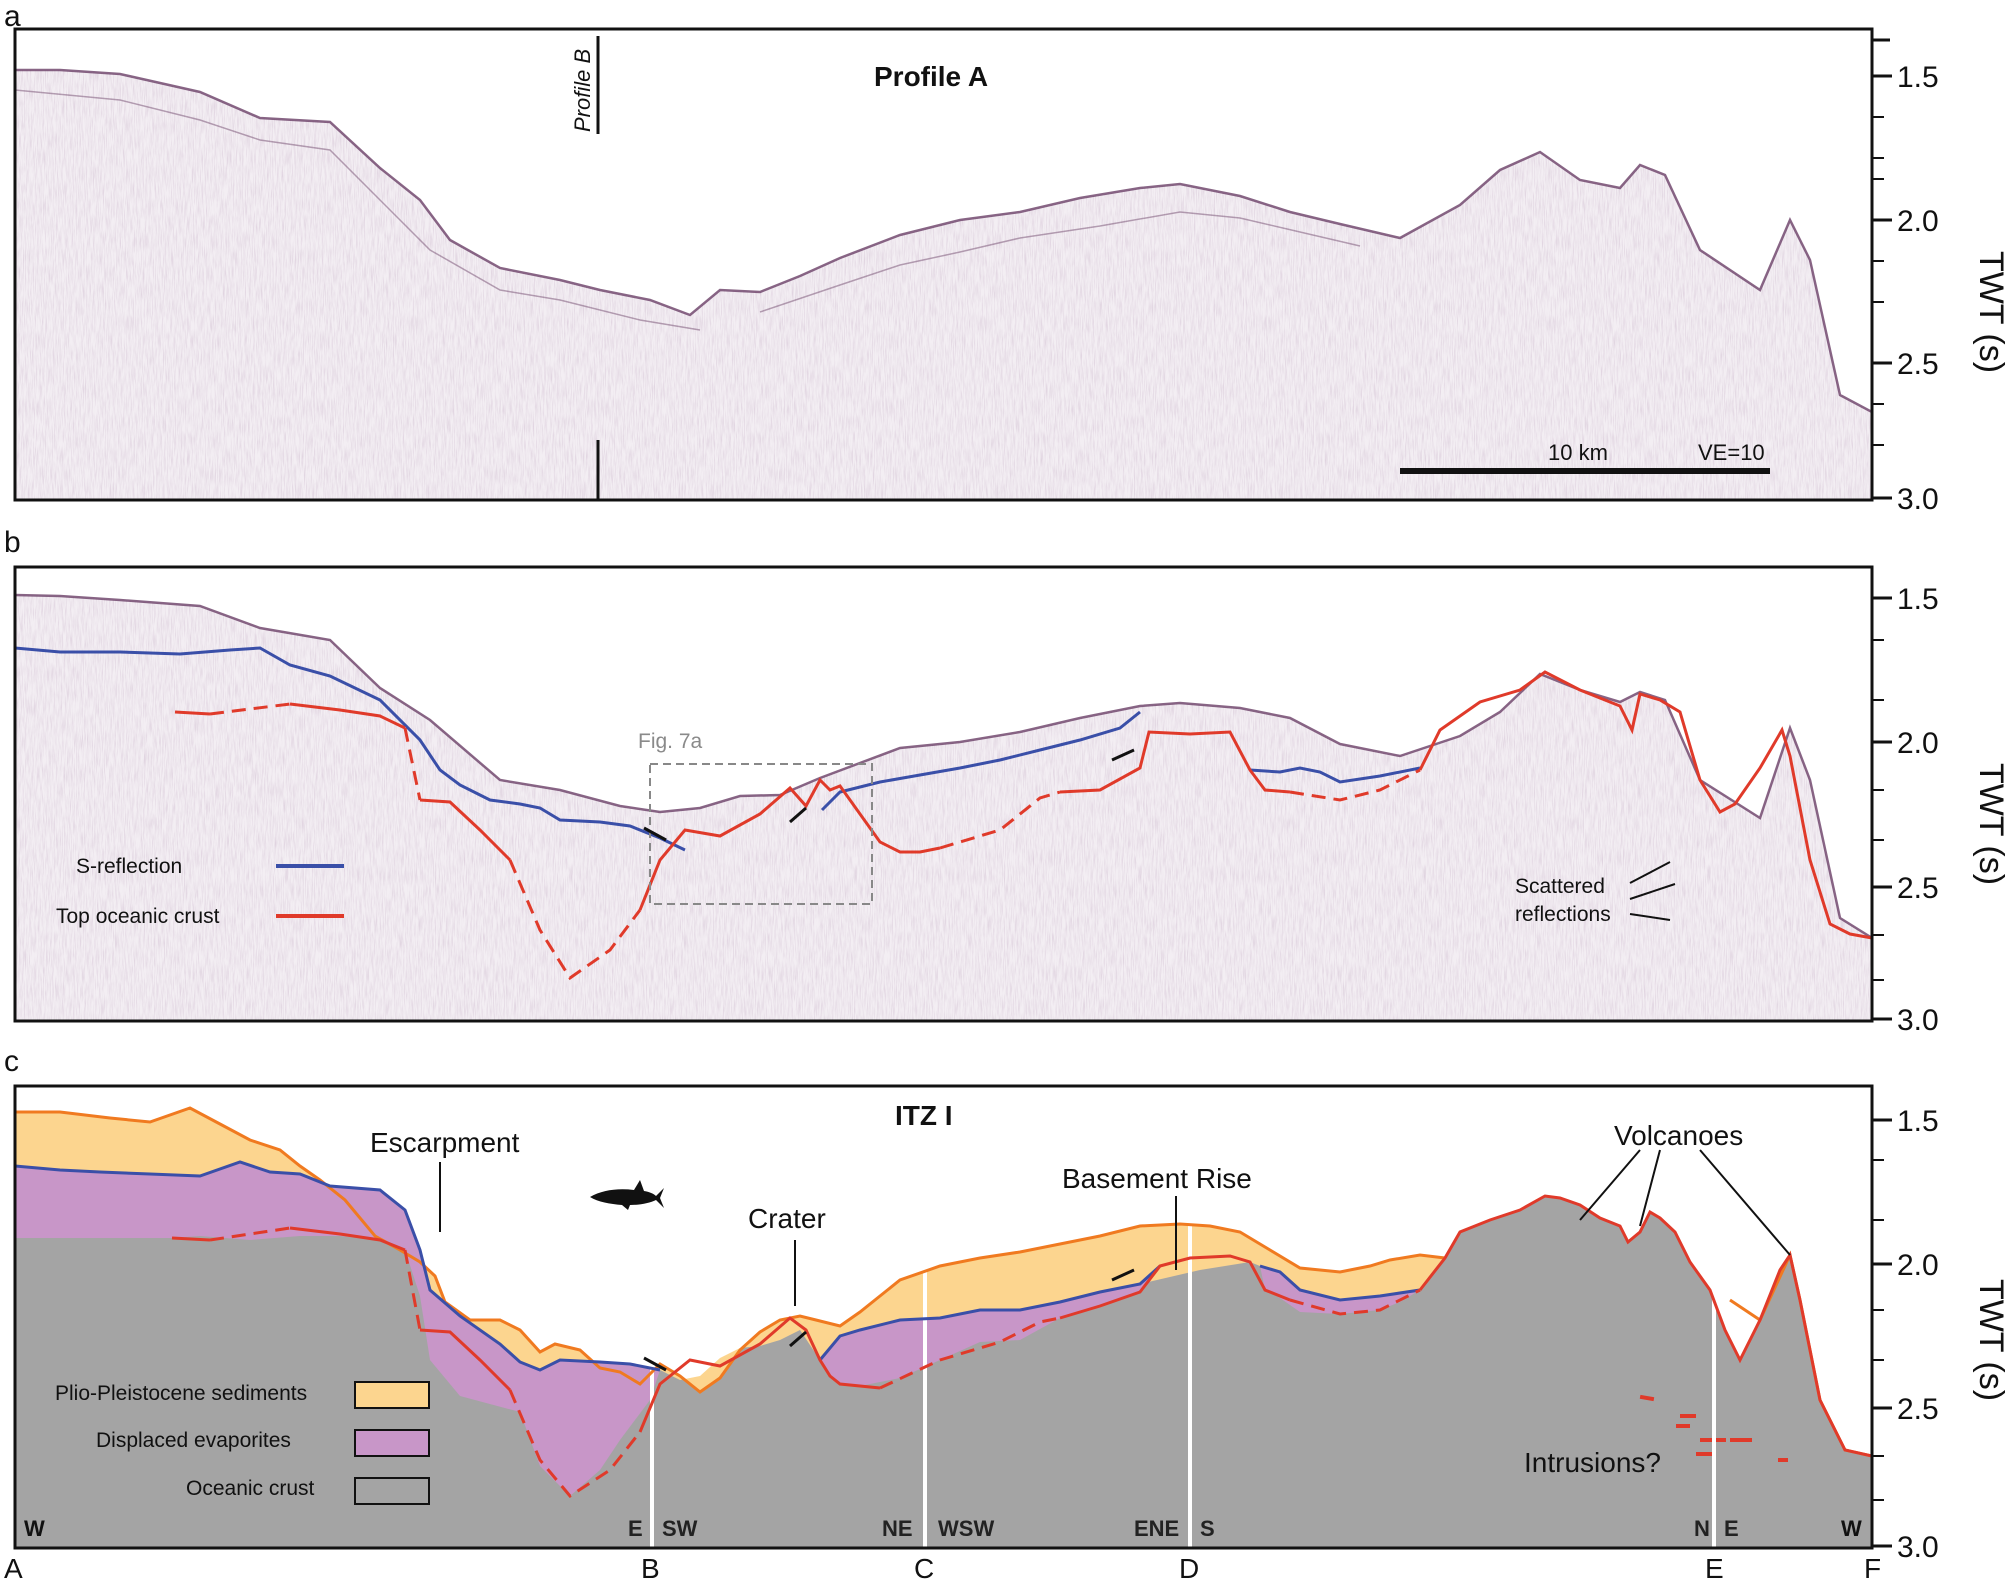 Image resolution: width=2007 pixels, height=1584 pixels. I want to click on axis-c: 1.5 2.0 2.5 3.0 TWT (s), so click(1939, 1334).